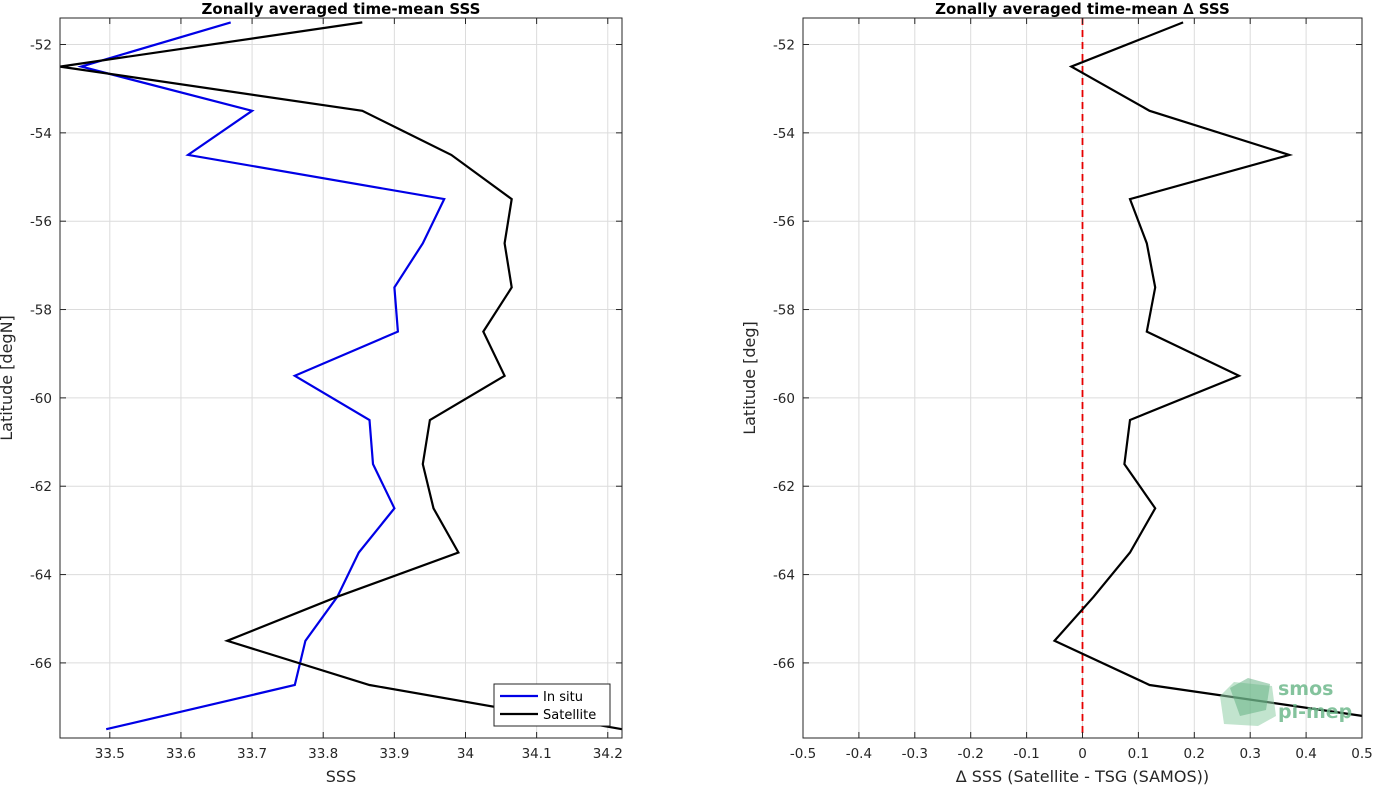 The width and height of the screenshot is (1376, 790). I want to click on right-x-axis-label: ∆ SSS (Satellite - TSG (SAMOS)), so click(1082, 776).